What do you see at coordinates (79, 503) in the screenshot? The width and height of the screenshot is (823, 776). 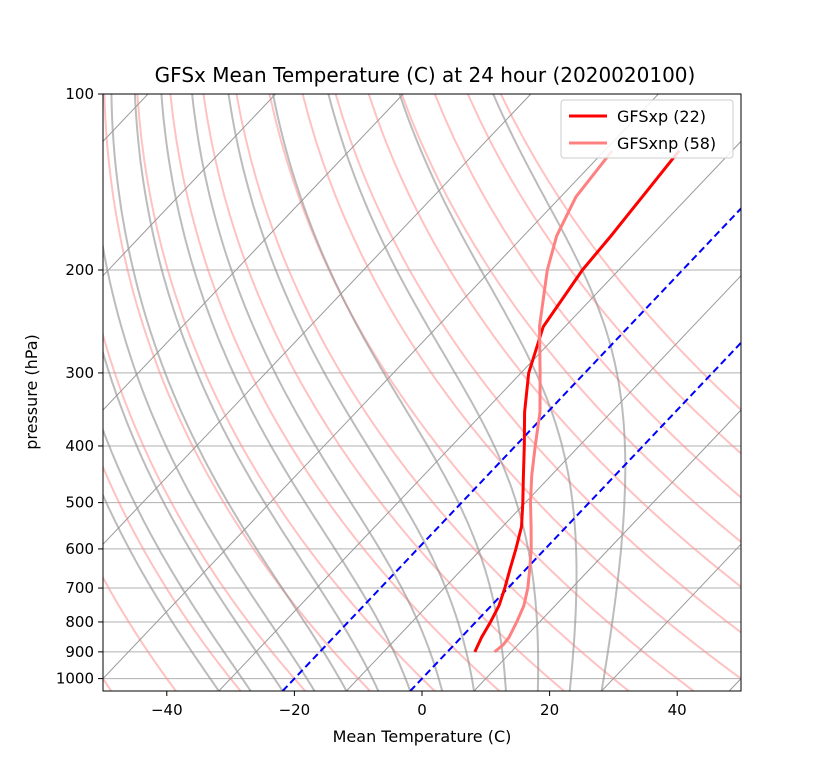 I see `y-tick-label-500: 500` at bounding box center [79, 503].